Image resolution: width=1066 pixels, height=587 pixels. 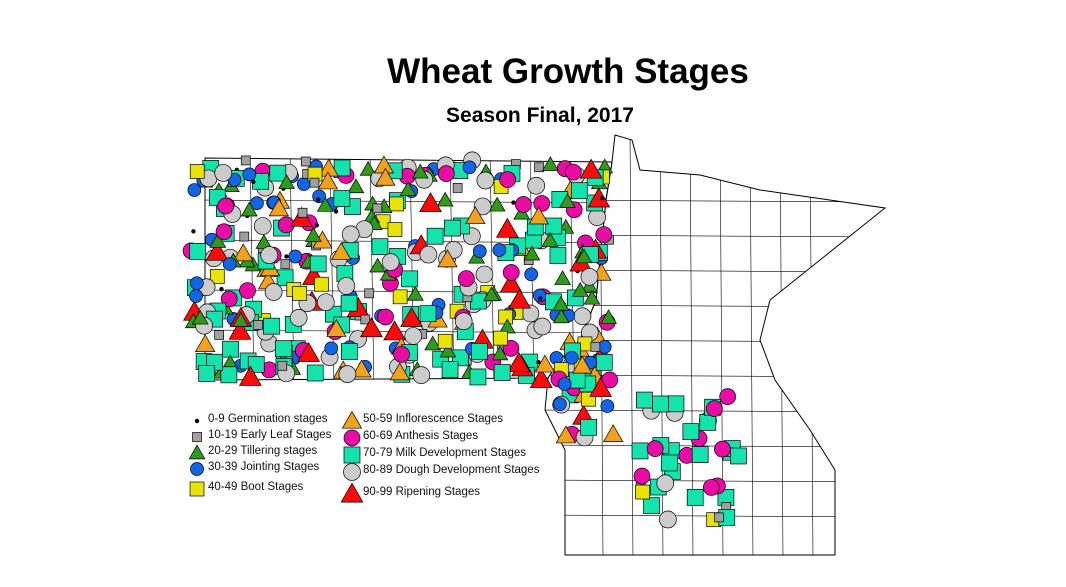 I want to click on legend-circle-icon, so click(x=352, y=472).